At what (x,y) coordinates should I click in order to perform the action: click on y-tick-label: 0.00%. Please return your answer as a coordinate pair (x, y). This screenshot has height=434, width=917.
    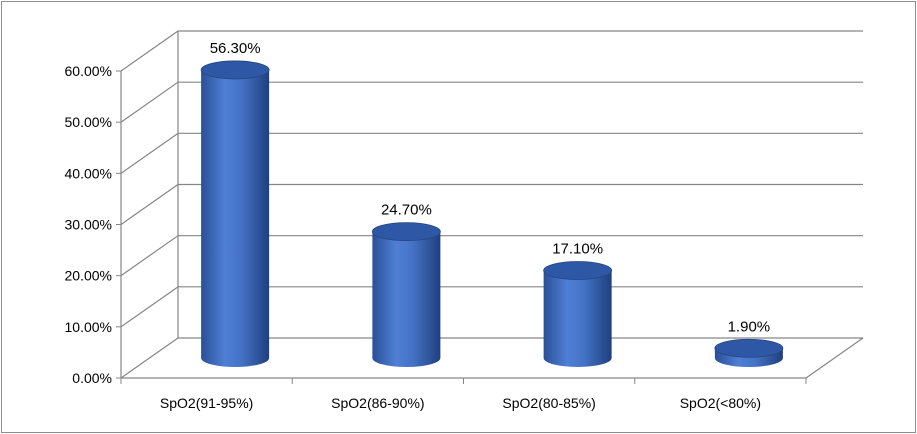
    Looking at the image, I should click on (92, 378).